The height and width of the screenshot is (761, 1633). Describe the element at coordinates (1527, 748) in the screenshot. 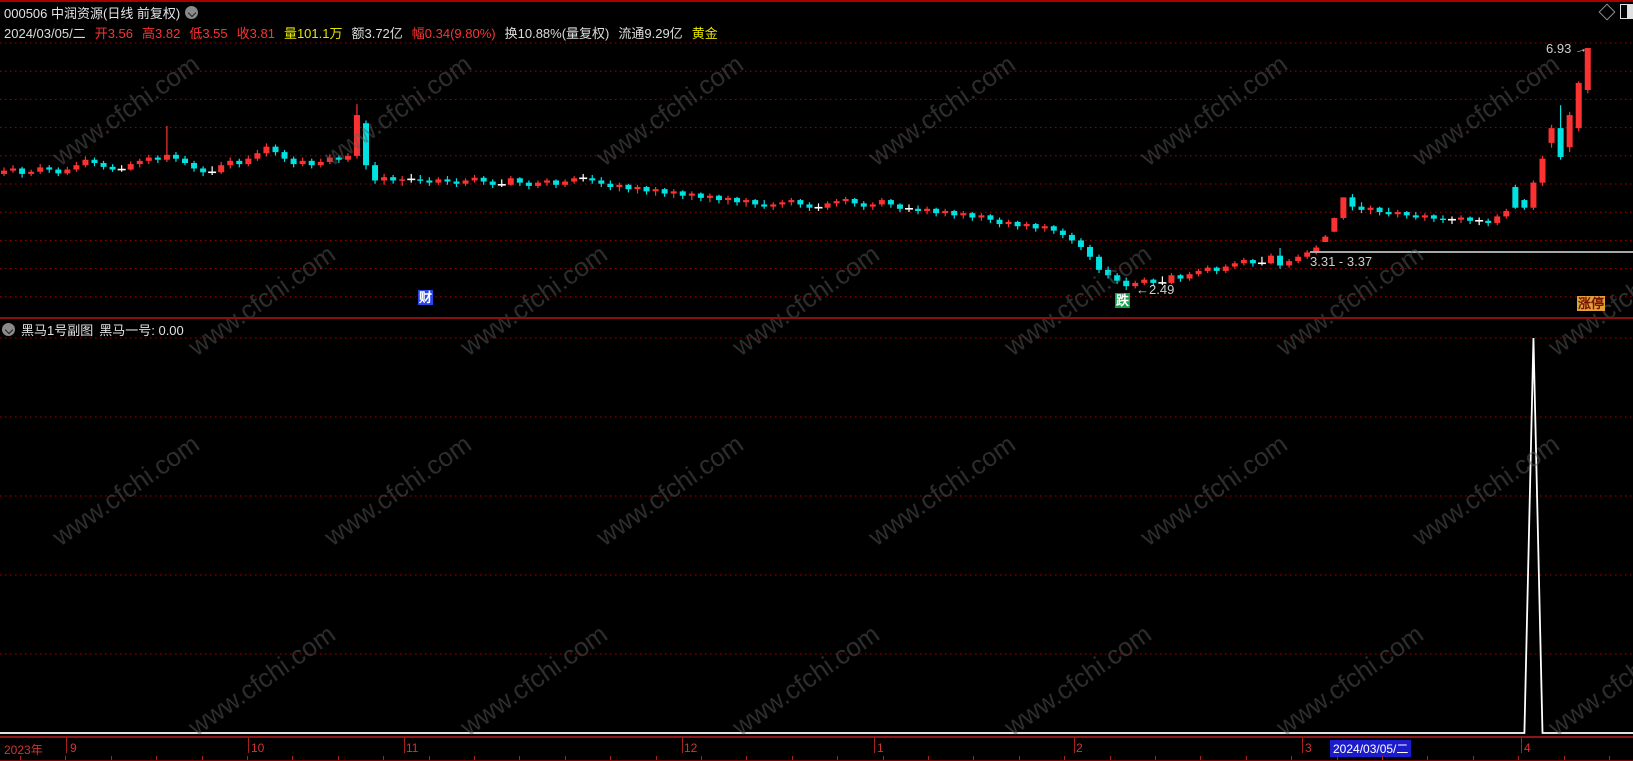

I see `axis-month-label: 4` at that location.